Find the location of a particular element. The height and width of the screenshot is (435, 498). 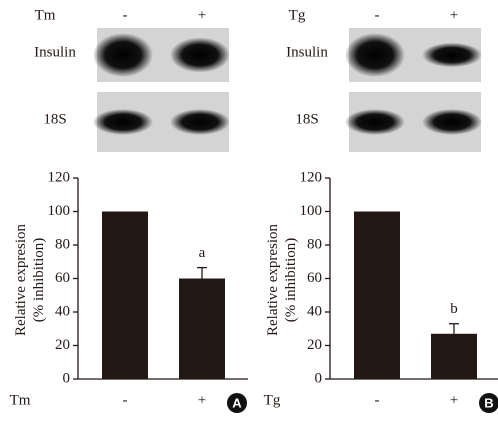

x-axis-title: Tg is located at coordinates (272, 400).